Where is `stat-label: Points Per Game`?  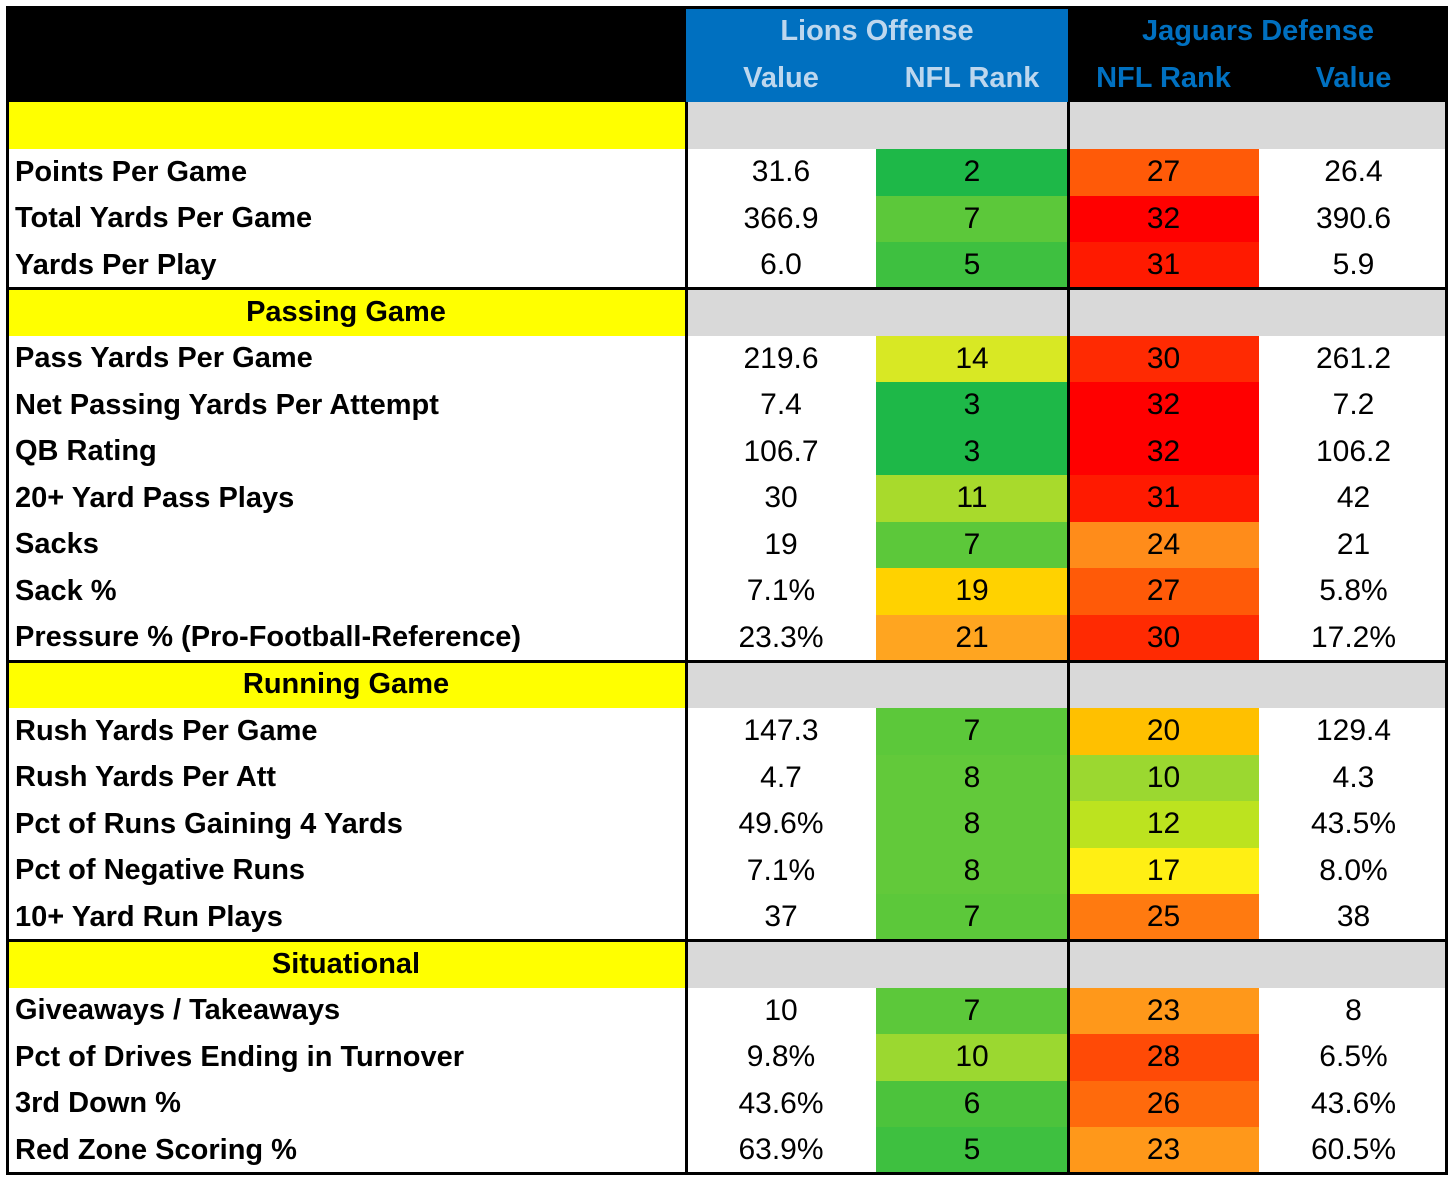
stat-label: Points Per Game is located at coordinates (131, 171).